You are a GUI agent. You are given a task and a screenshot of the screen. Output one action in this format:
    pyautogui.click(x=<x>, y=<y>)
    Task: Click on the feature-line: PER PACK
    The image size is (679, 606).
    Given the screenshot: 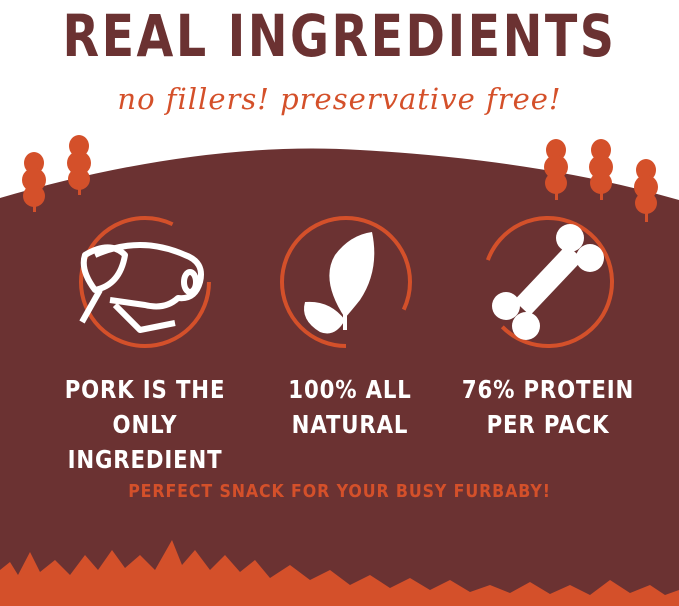 What is the action you would take?
    pyautogui.click(x=548, y=424)
    